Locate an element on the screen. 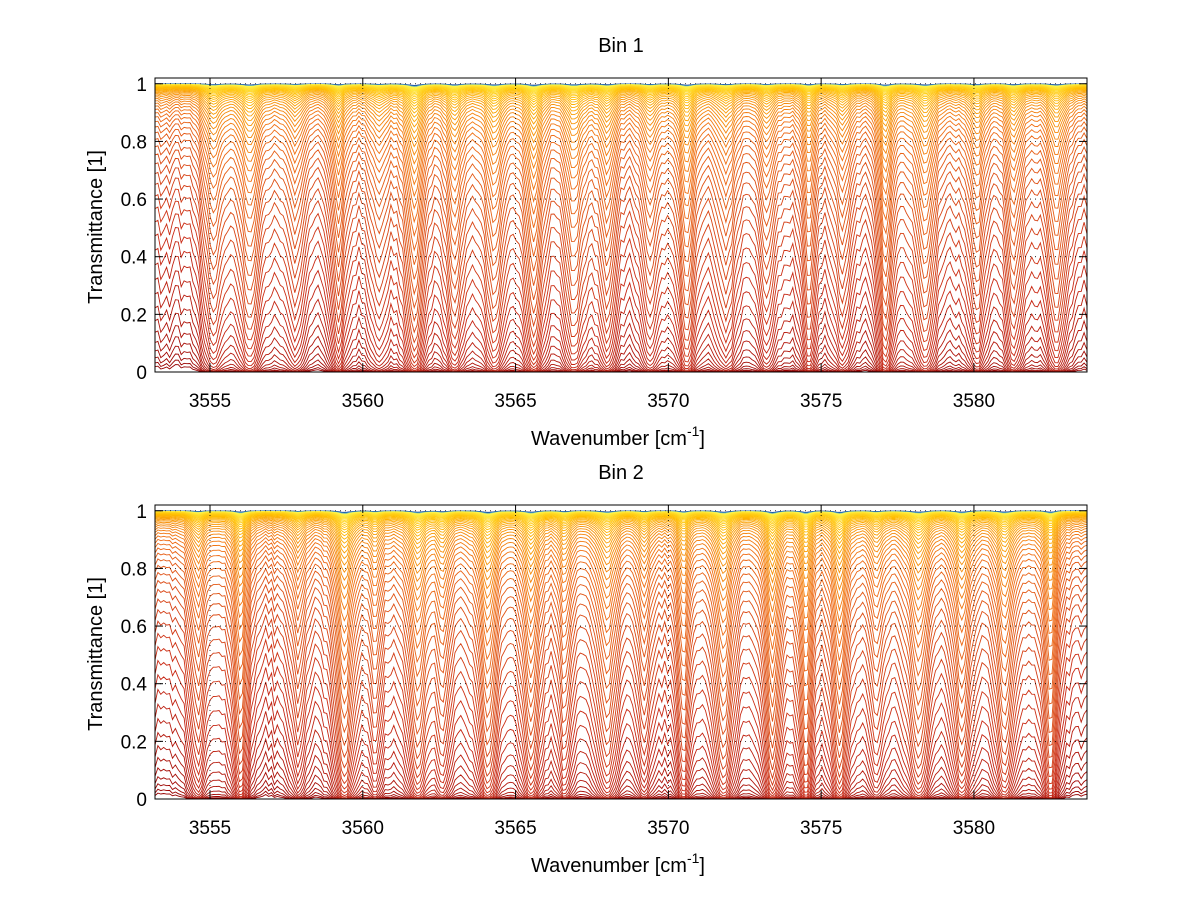 This screenshot has height=901, width=1200. x-tick-label: 3575 is located at coordinates (821, 401).